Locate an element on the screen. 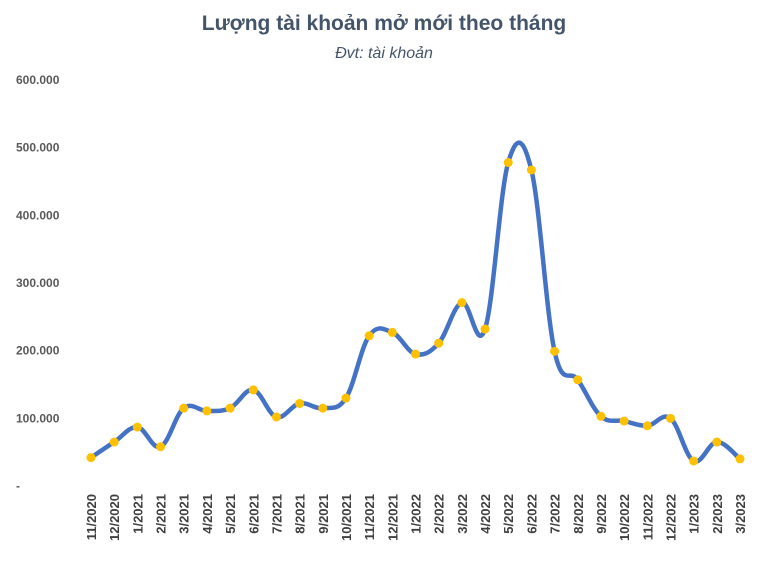 The image size is (768, 561). chart-subtitle: Đvt: tài khoản is located at coordinates (384, 53).